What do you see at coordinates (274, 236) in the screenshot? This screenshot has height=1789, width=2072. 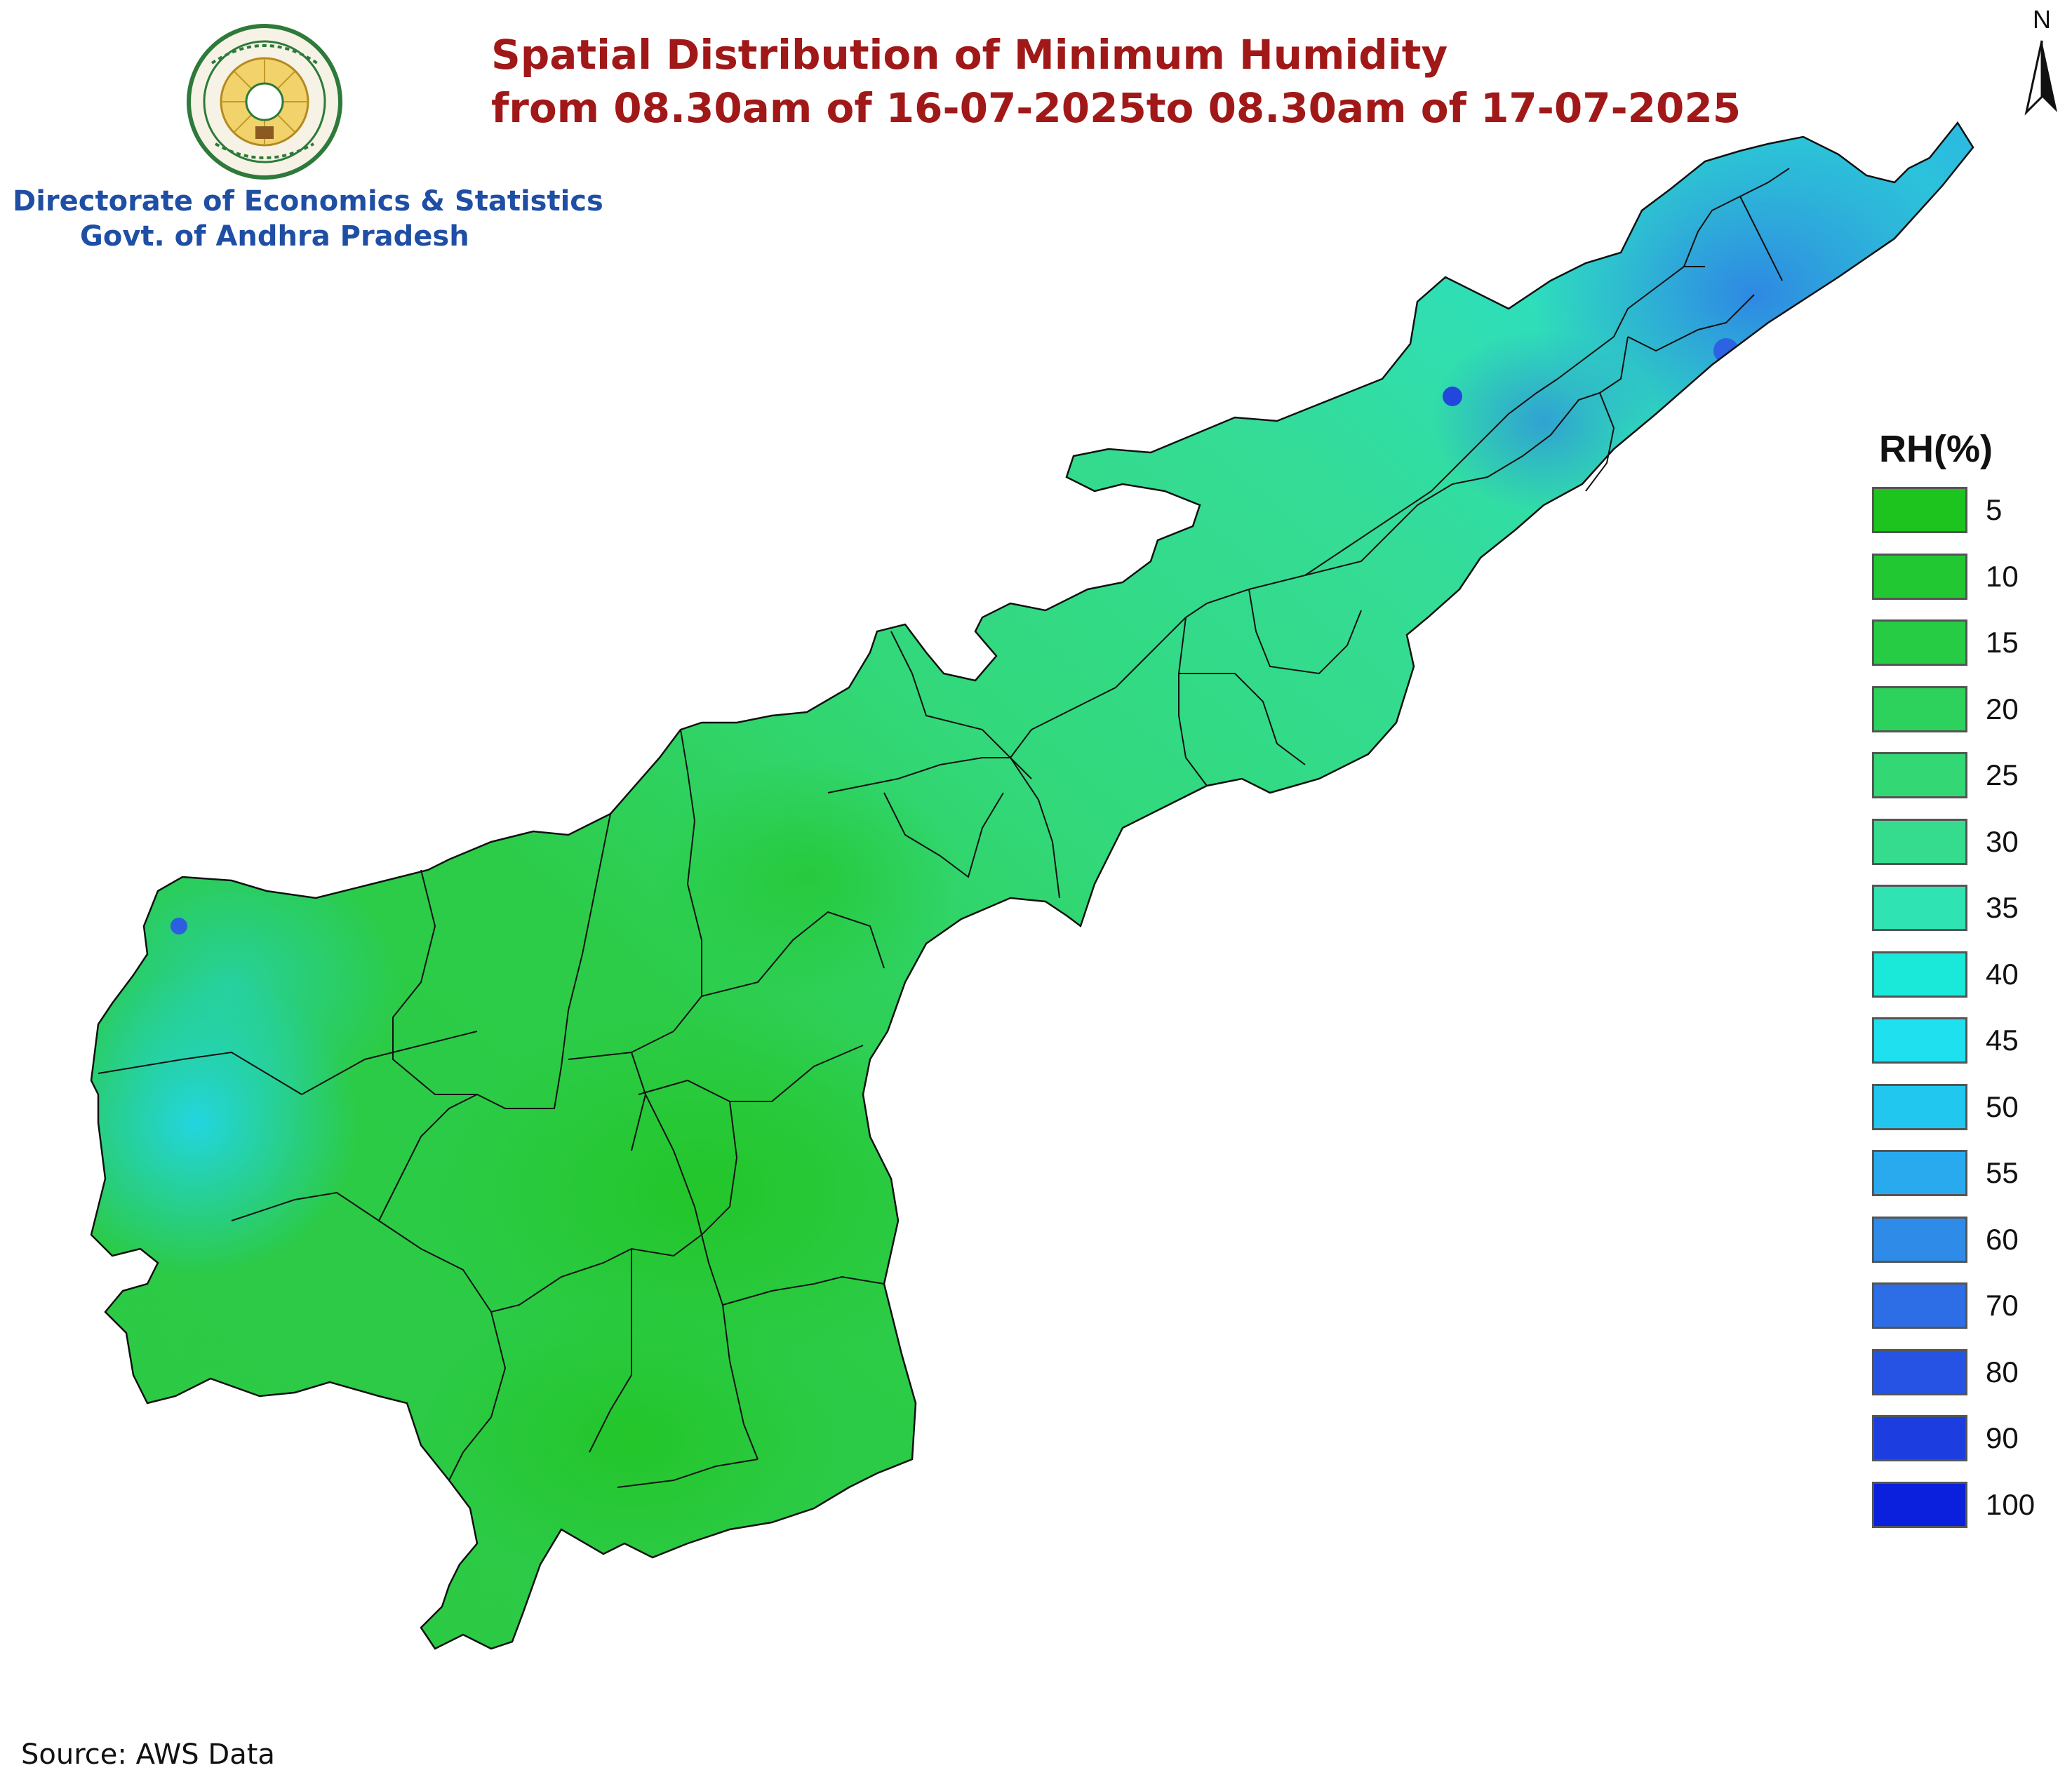 I see `organization-line-2: Govt. of Andhra Pradesh` at bounding box center [274, 236].